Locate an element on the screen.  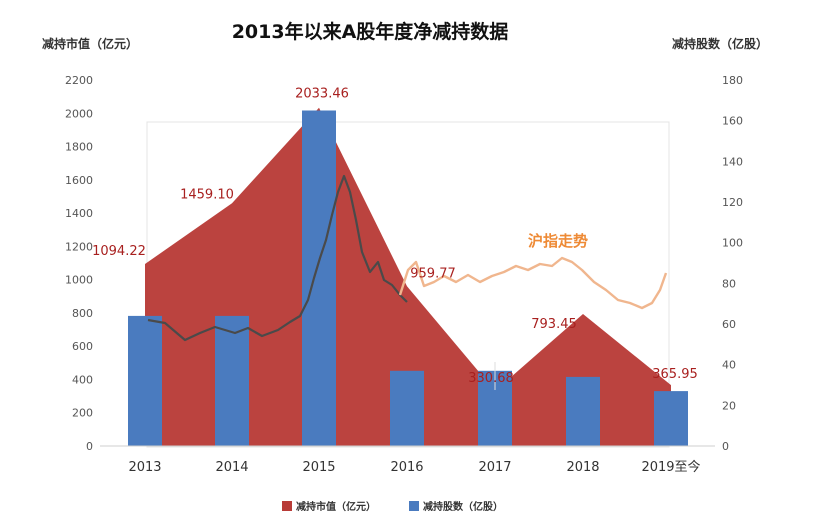
bar-shares-2018 is located at coordinates (583, 411).